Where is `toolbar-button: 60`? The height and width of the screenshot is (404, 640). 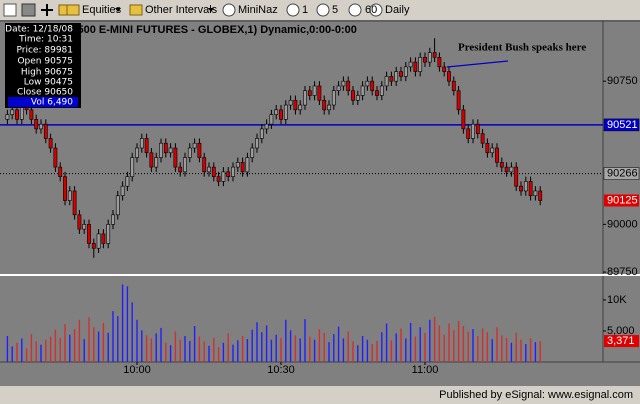 toolbar-button: 60 is located at coordinates (371, 10).